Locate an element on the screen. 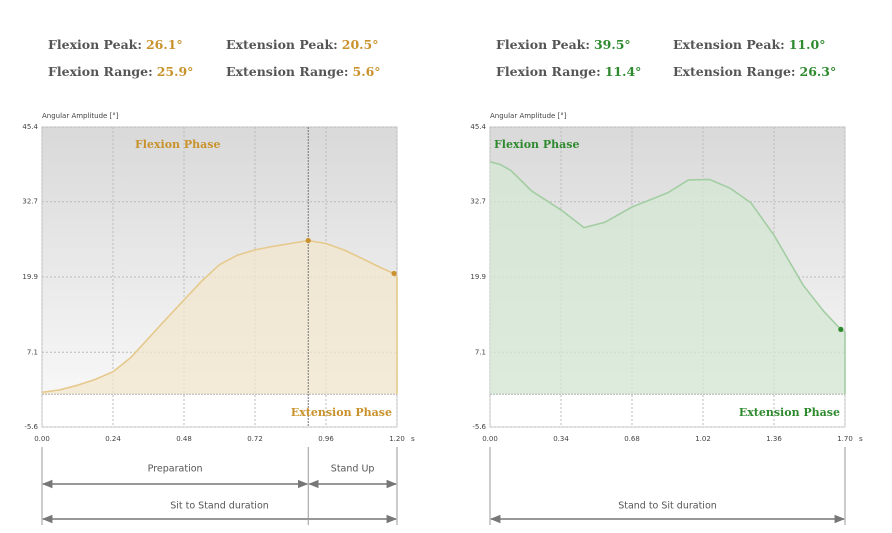 The image size is (892, 533). x-tick-label: 1.20 is located at coordinates (397, 439).